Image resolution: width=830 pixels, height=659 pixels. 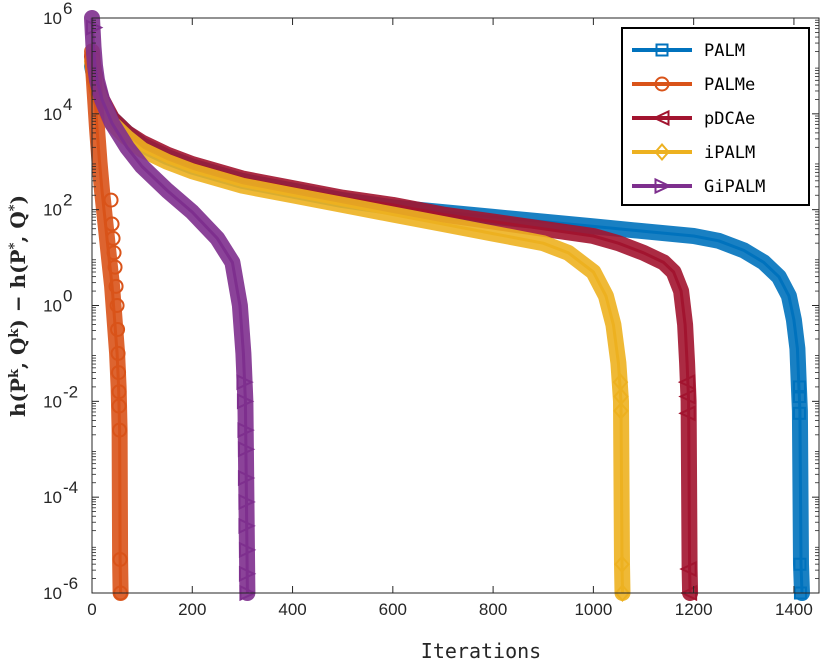 I want to click on x-tick-label: 1000, so click(x=593, y=609).